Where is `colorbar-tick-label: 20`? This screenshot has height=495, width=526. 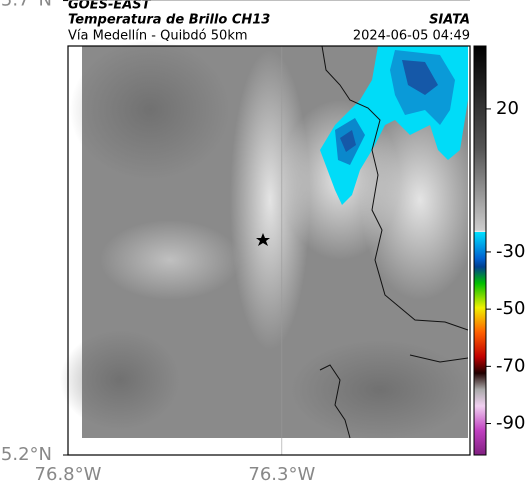 colorbar-tick-label: 20 is located at coordinates (507, 108).